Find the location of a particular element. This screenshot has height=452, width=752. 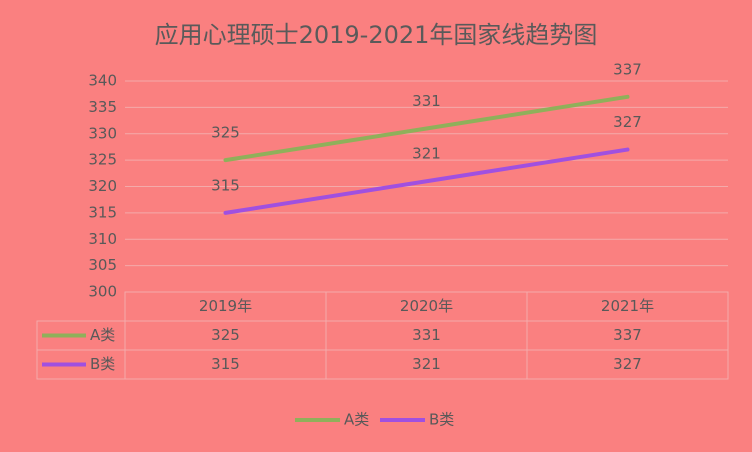

table-series-name: B类 is located at coordinates (102, 364).